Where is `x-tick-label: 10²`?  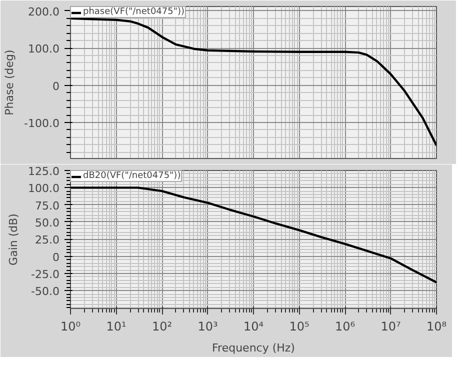
x-tick-label: 10² is located at coordinates (162, 327).